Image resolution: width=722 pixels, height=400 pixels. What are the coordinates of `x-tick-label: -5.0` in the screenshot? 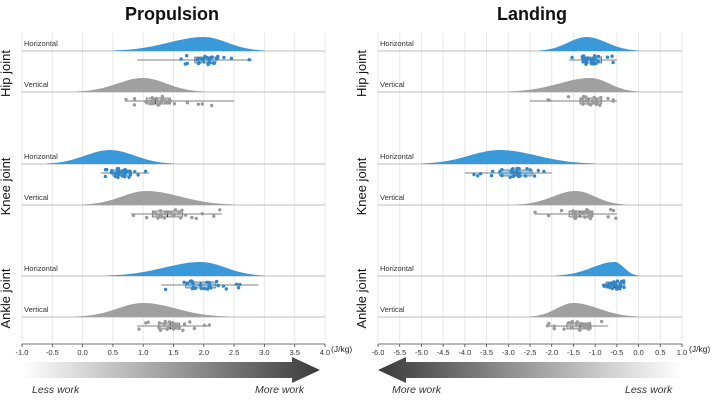 It's located at (421, 352).